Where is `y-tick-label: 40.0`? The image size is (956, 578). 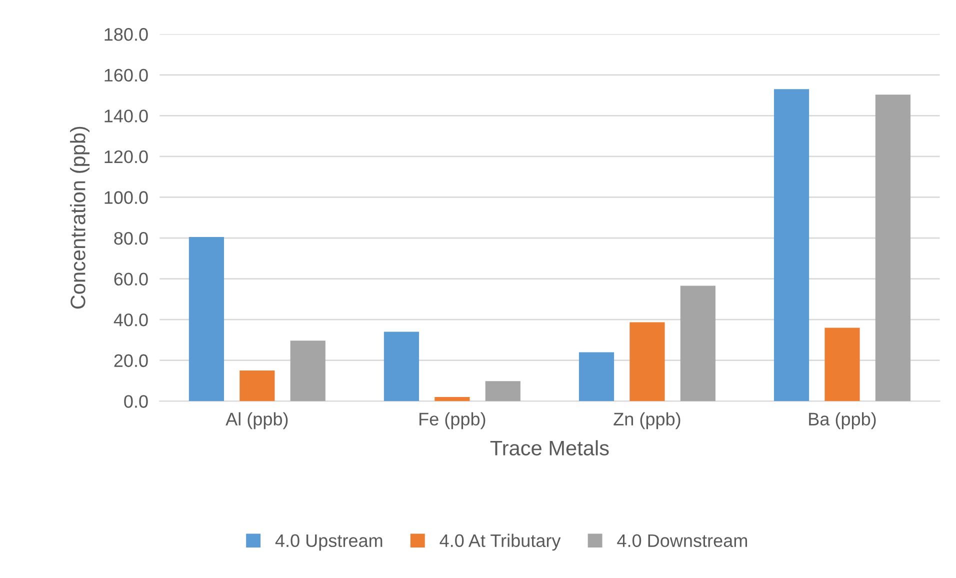 y-tick-label: 40.0 is located at coordinates (131, 320).